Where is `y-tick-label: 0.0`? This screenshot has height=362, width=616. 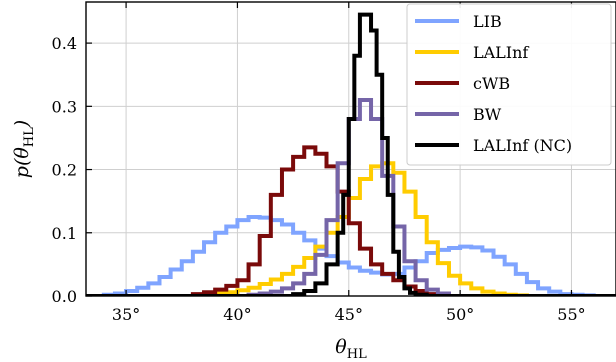
y-tick-label: 0.0 is located at coordinates (64, 296).